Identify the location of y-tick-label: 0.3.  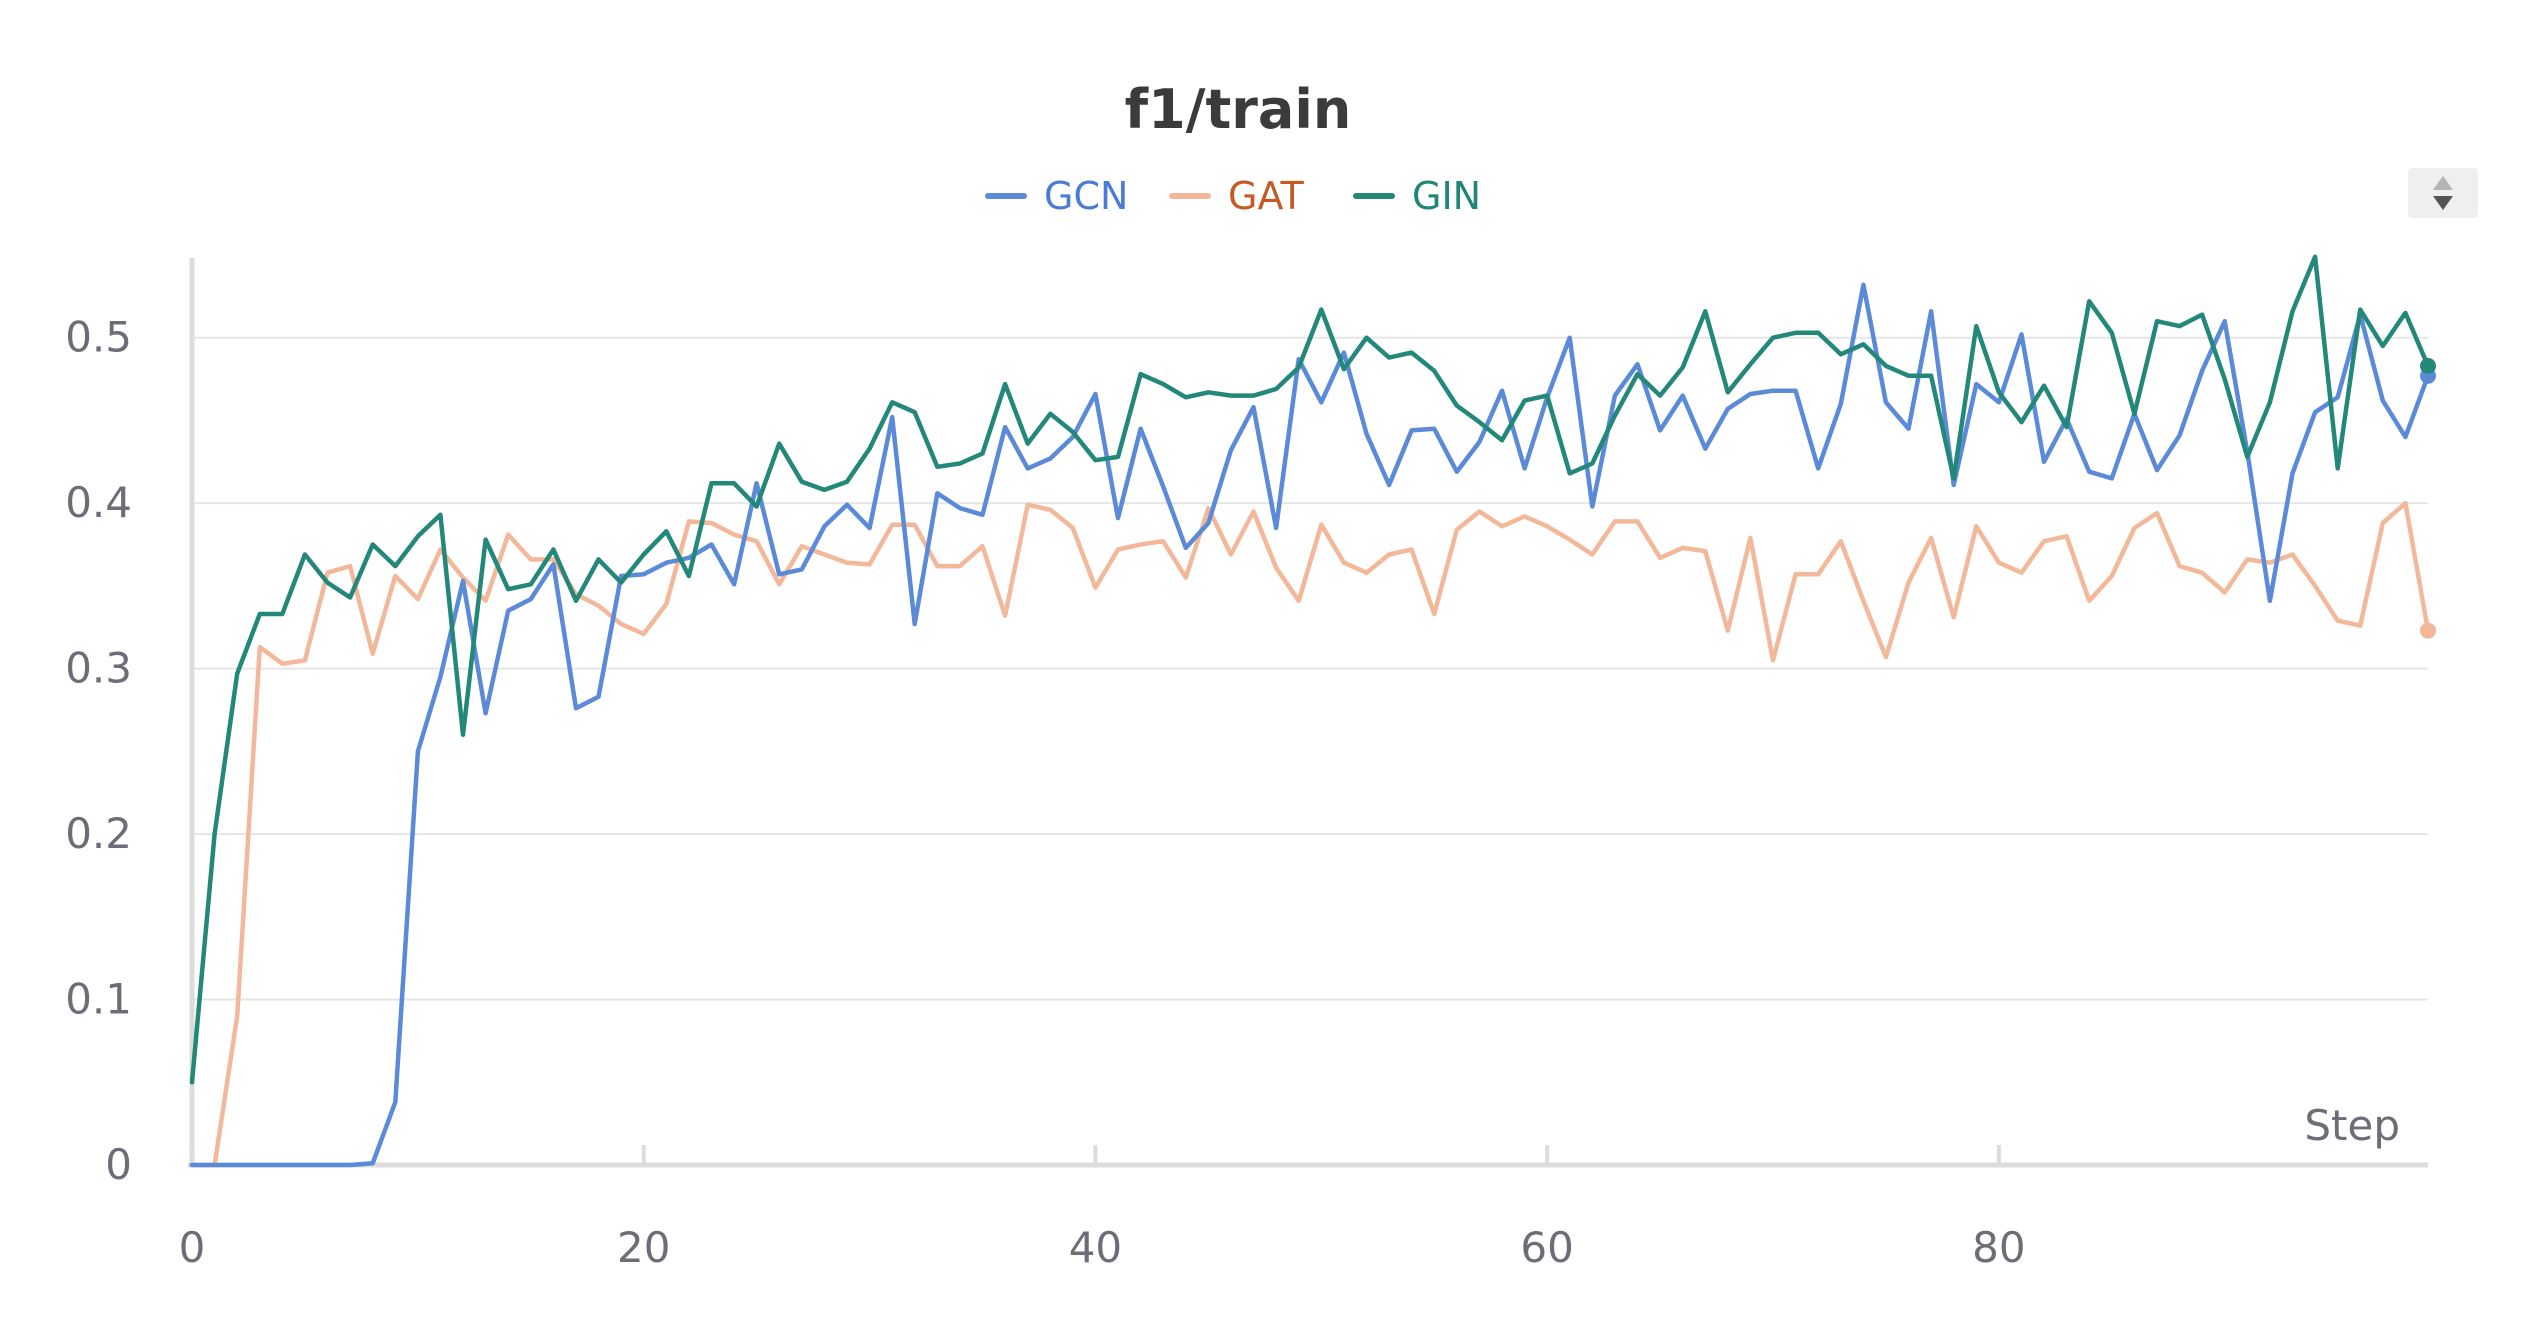
(98, 668).